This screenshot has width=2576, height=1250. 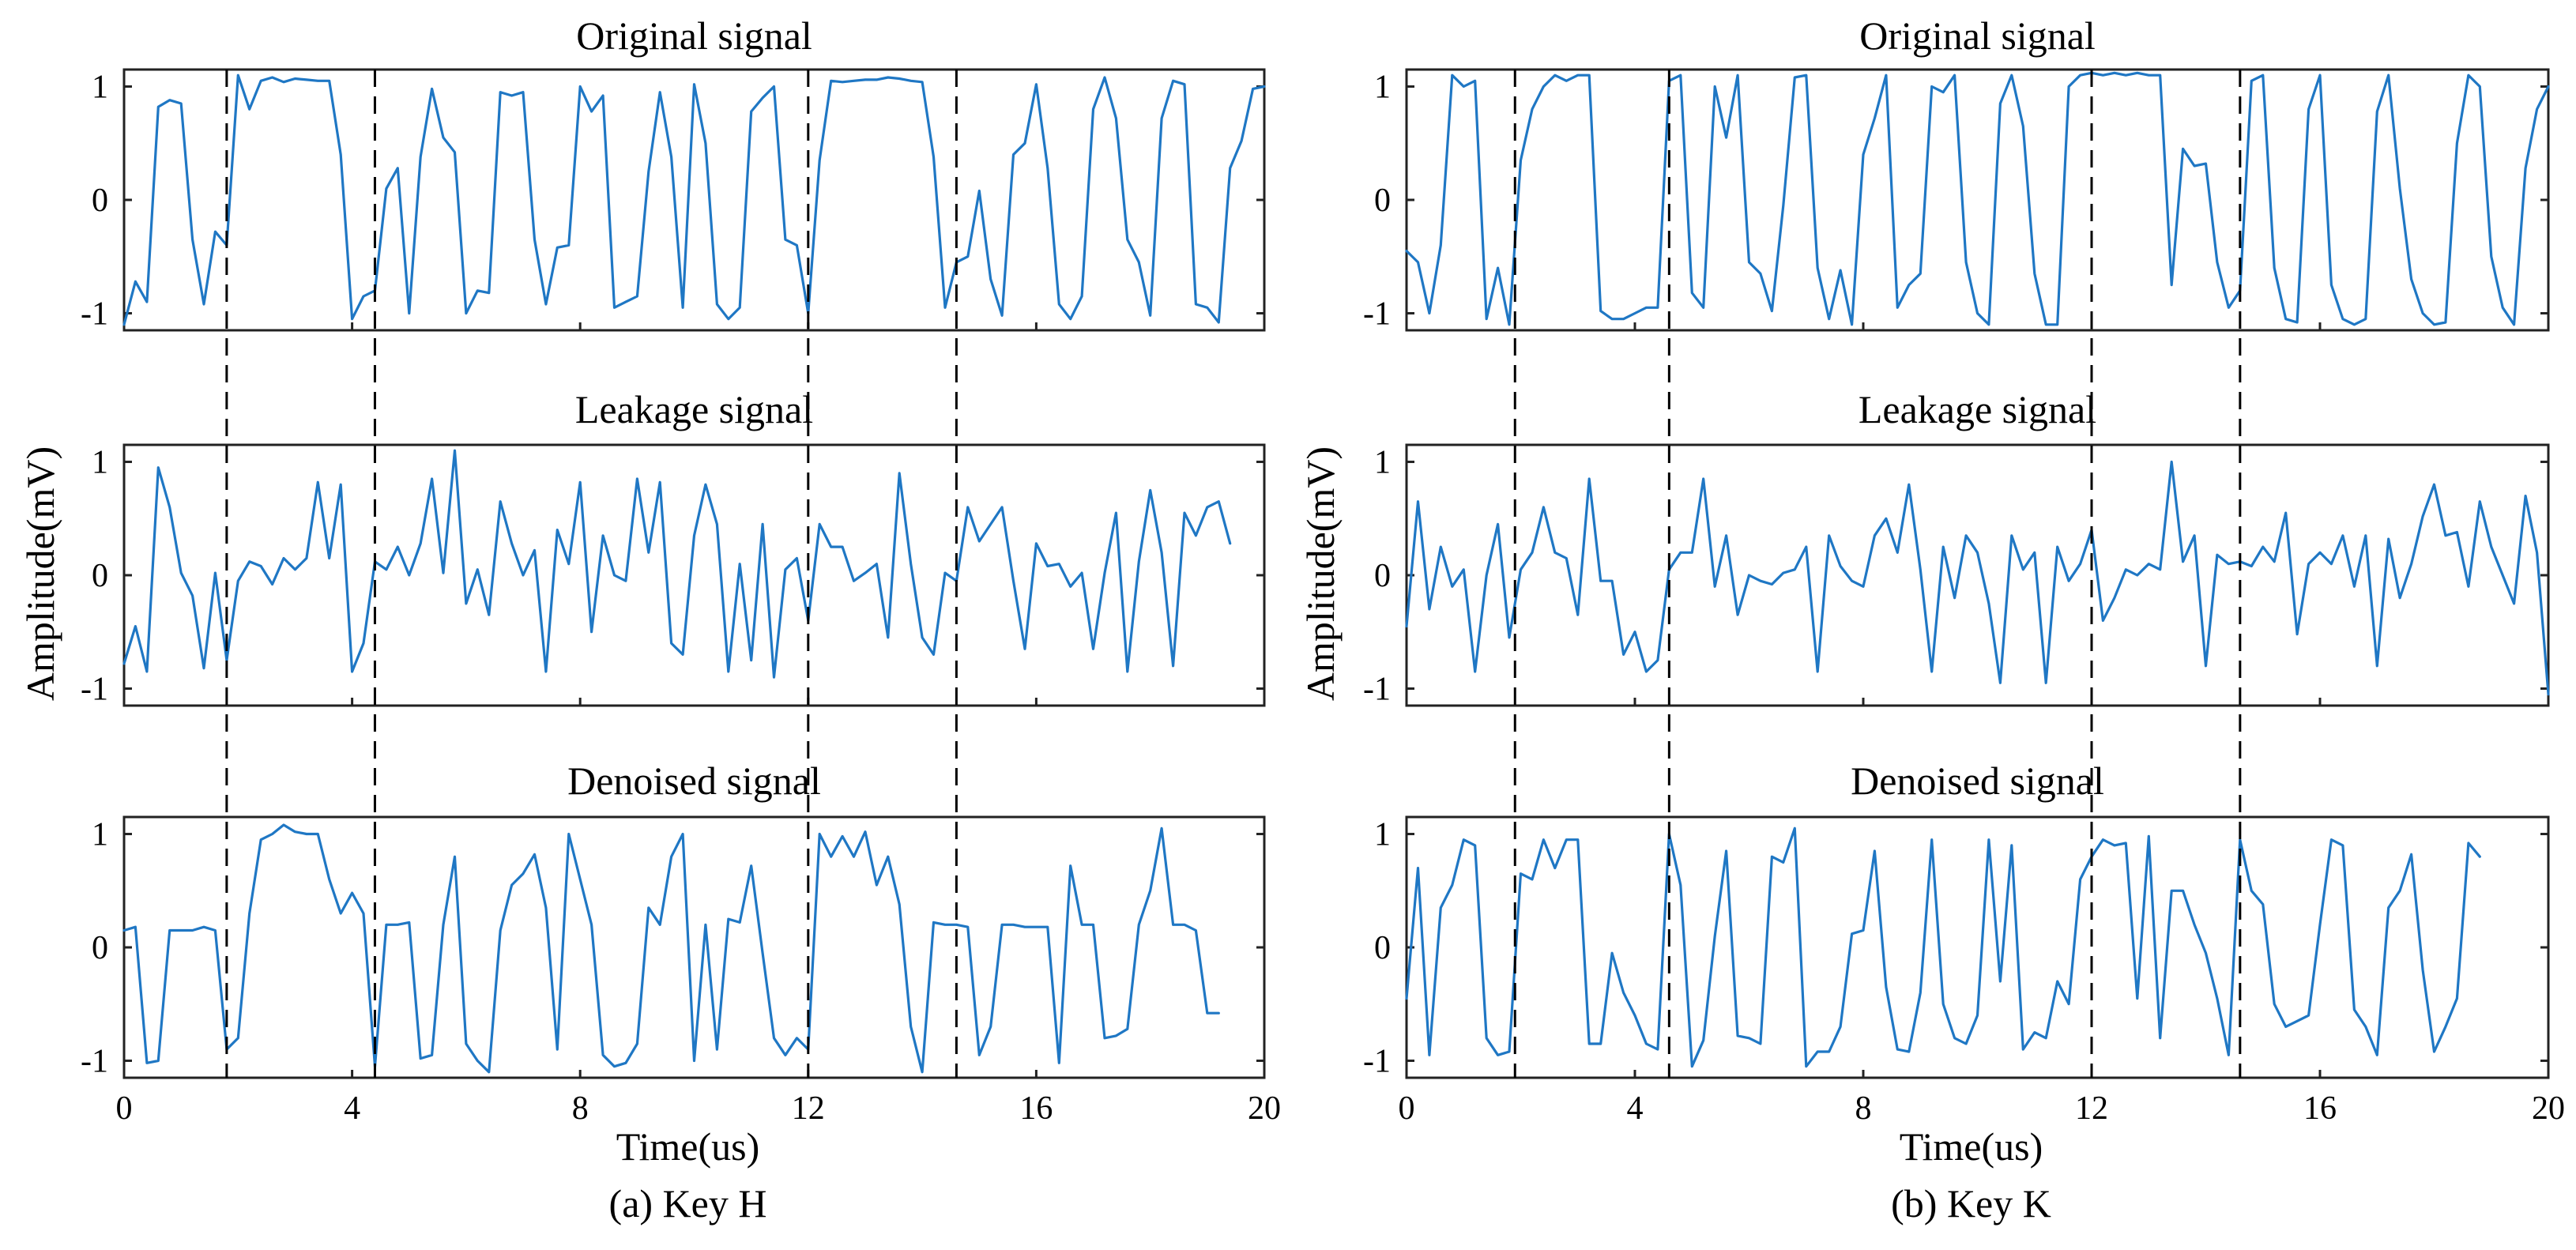 I want to click on figure-caption: (a) Key H, so click(x=688, y=1203).